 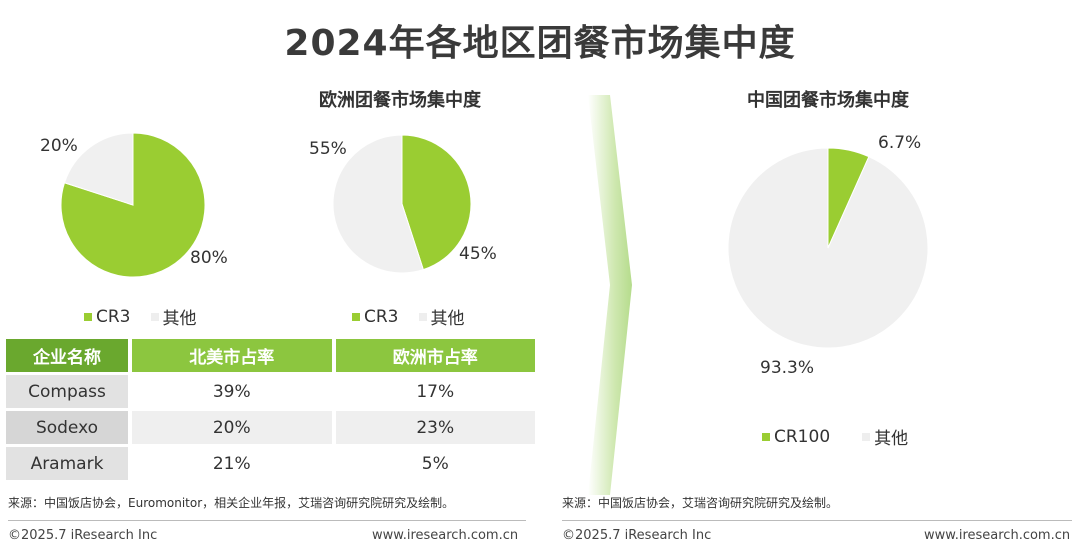 What do you see at coordinates (817, 520) in the screenshot?
I see `footer-divider-right` at bounding box center [817, 520].